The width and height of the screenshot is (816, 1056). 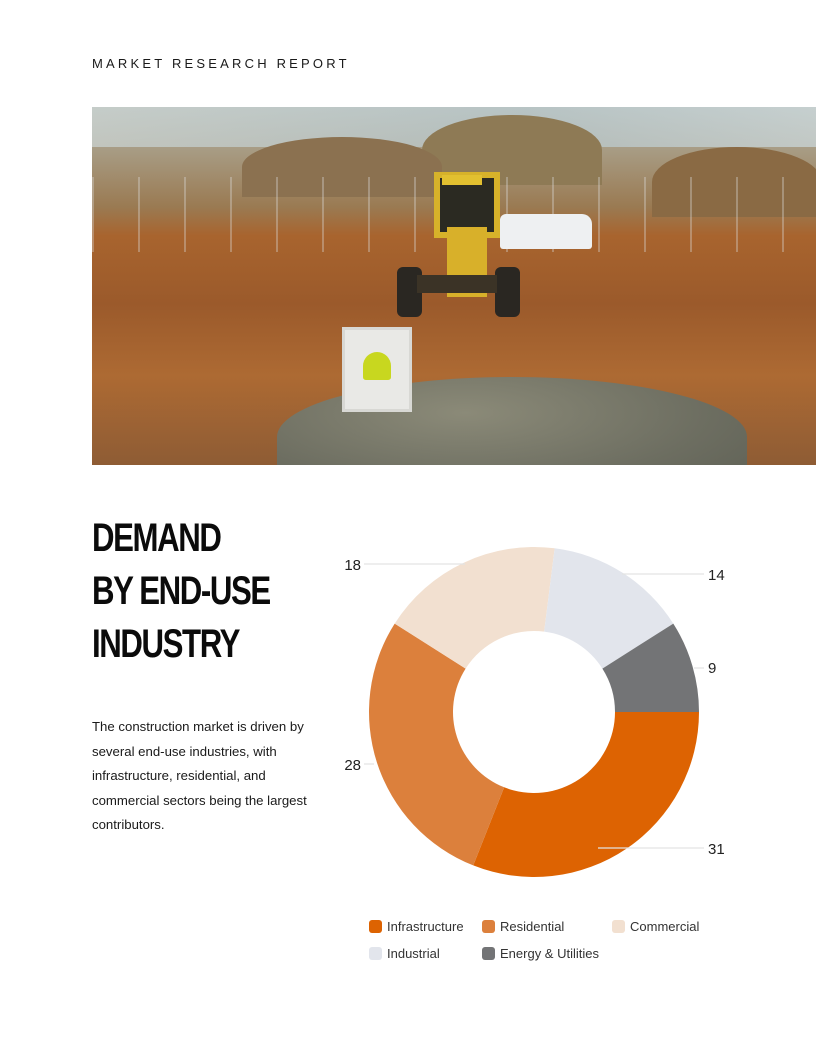 I want to click on legend-item-commercial: Commercial, so click(x=655, y=926).